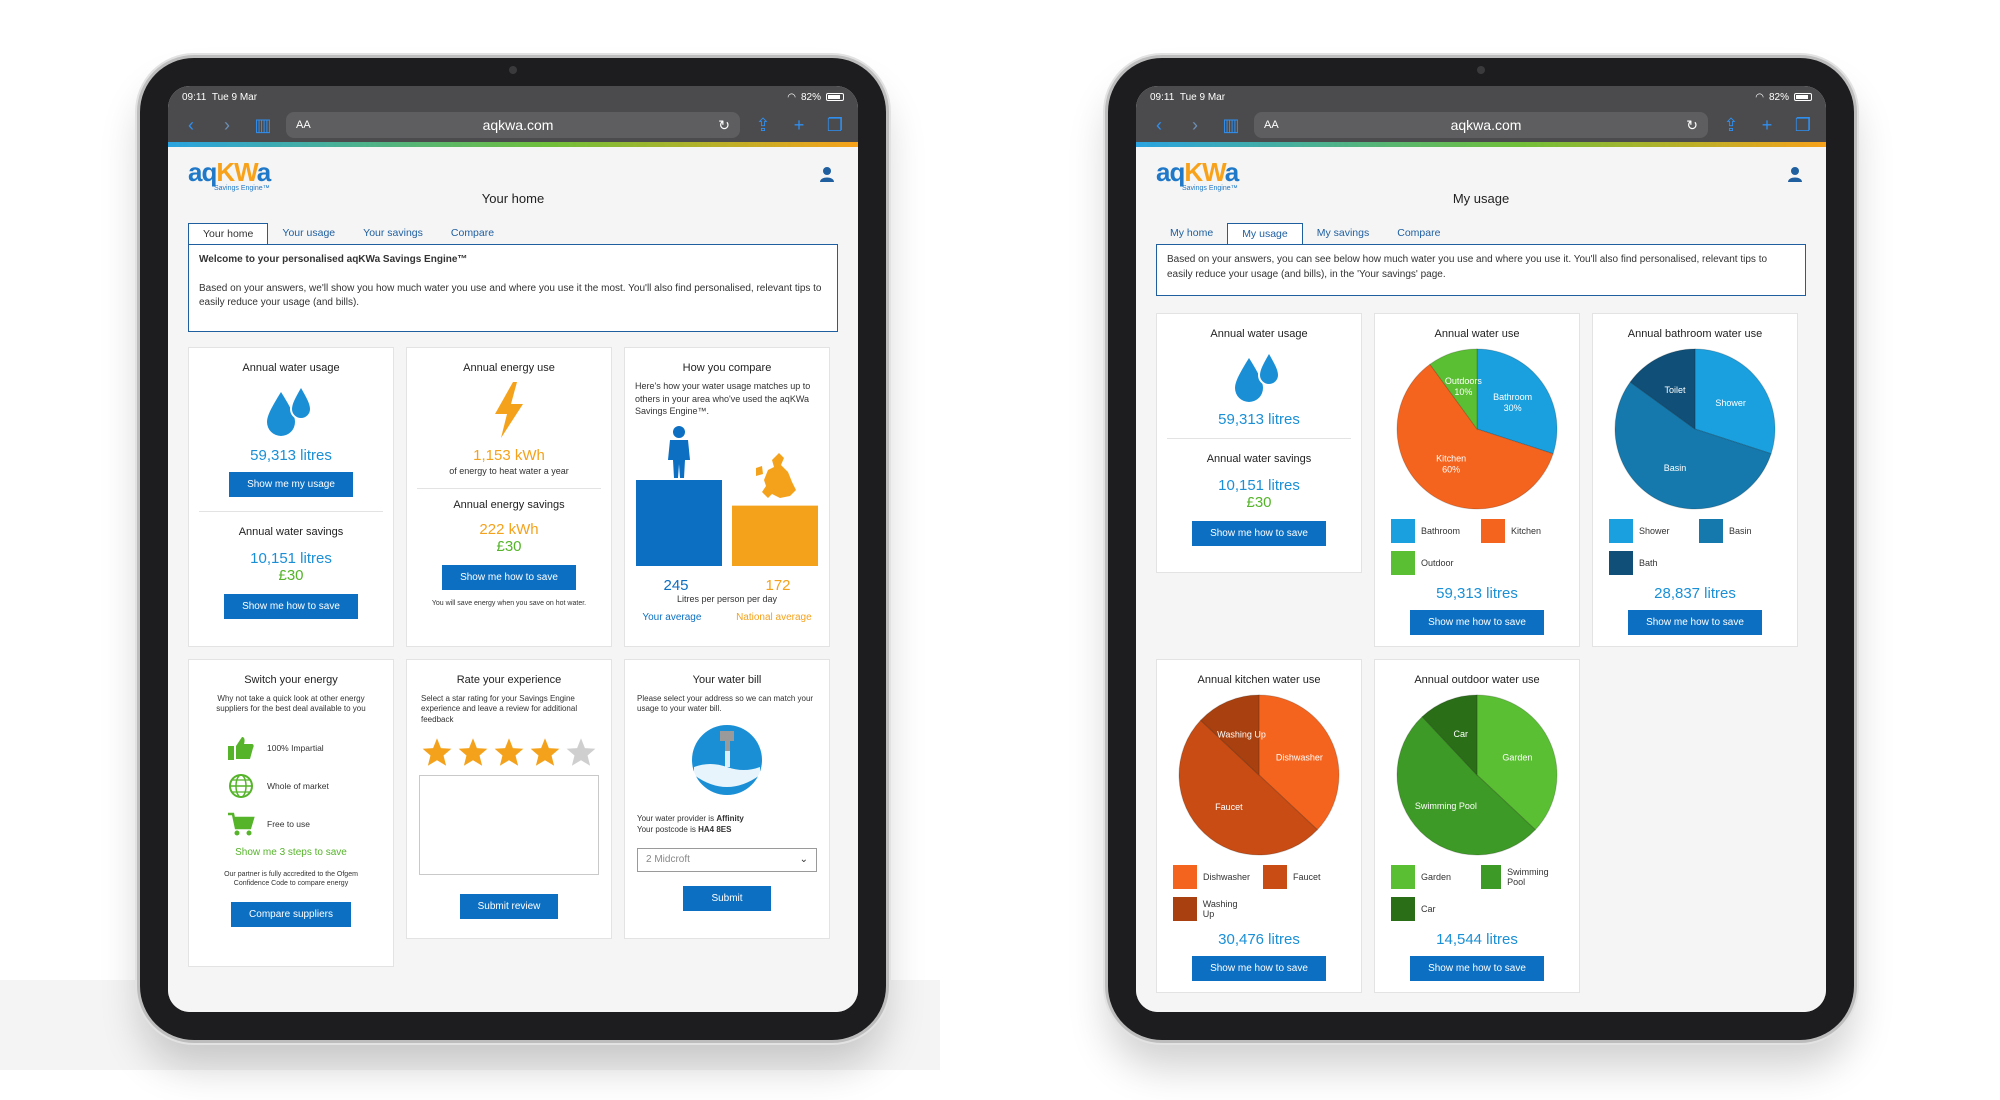 This screenshot has width=2000, height=1100. What do you see at coordinates (291, 914) in the screenshot?
I see `compare-suppliers-button: Compare suppliers` at bounding box center [291, 914].